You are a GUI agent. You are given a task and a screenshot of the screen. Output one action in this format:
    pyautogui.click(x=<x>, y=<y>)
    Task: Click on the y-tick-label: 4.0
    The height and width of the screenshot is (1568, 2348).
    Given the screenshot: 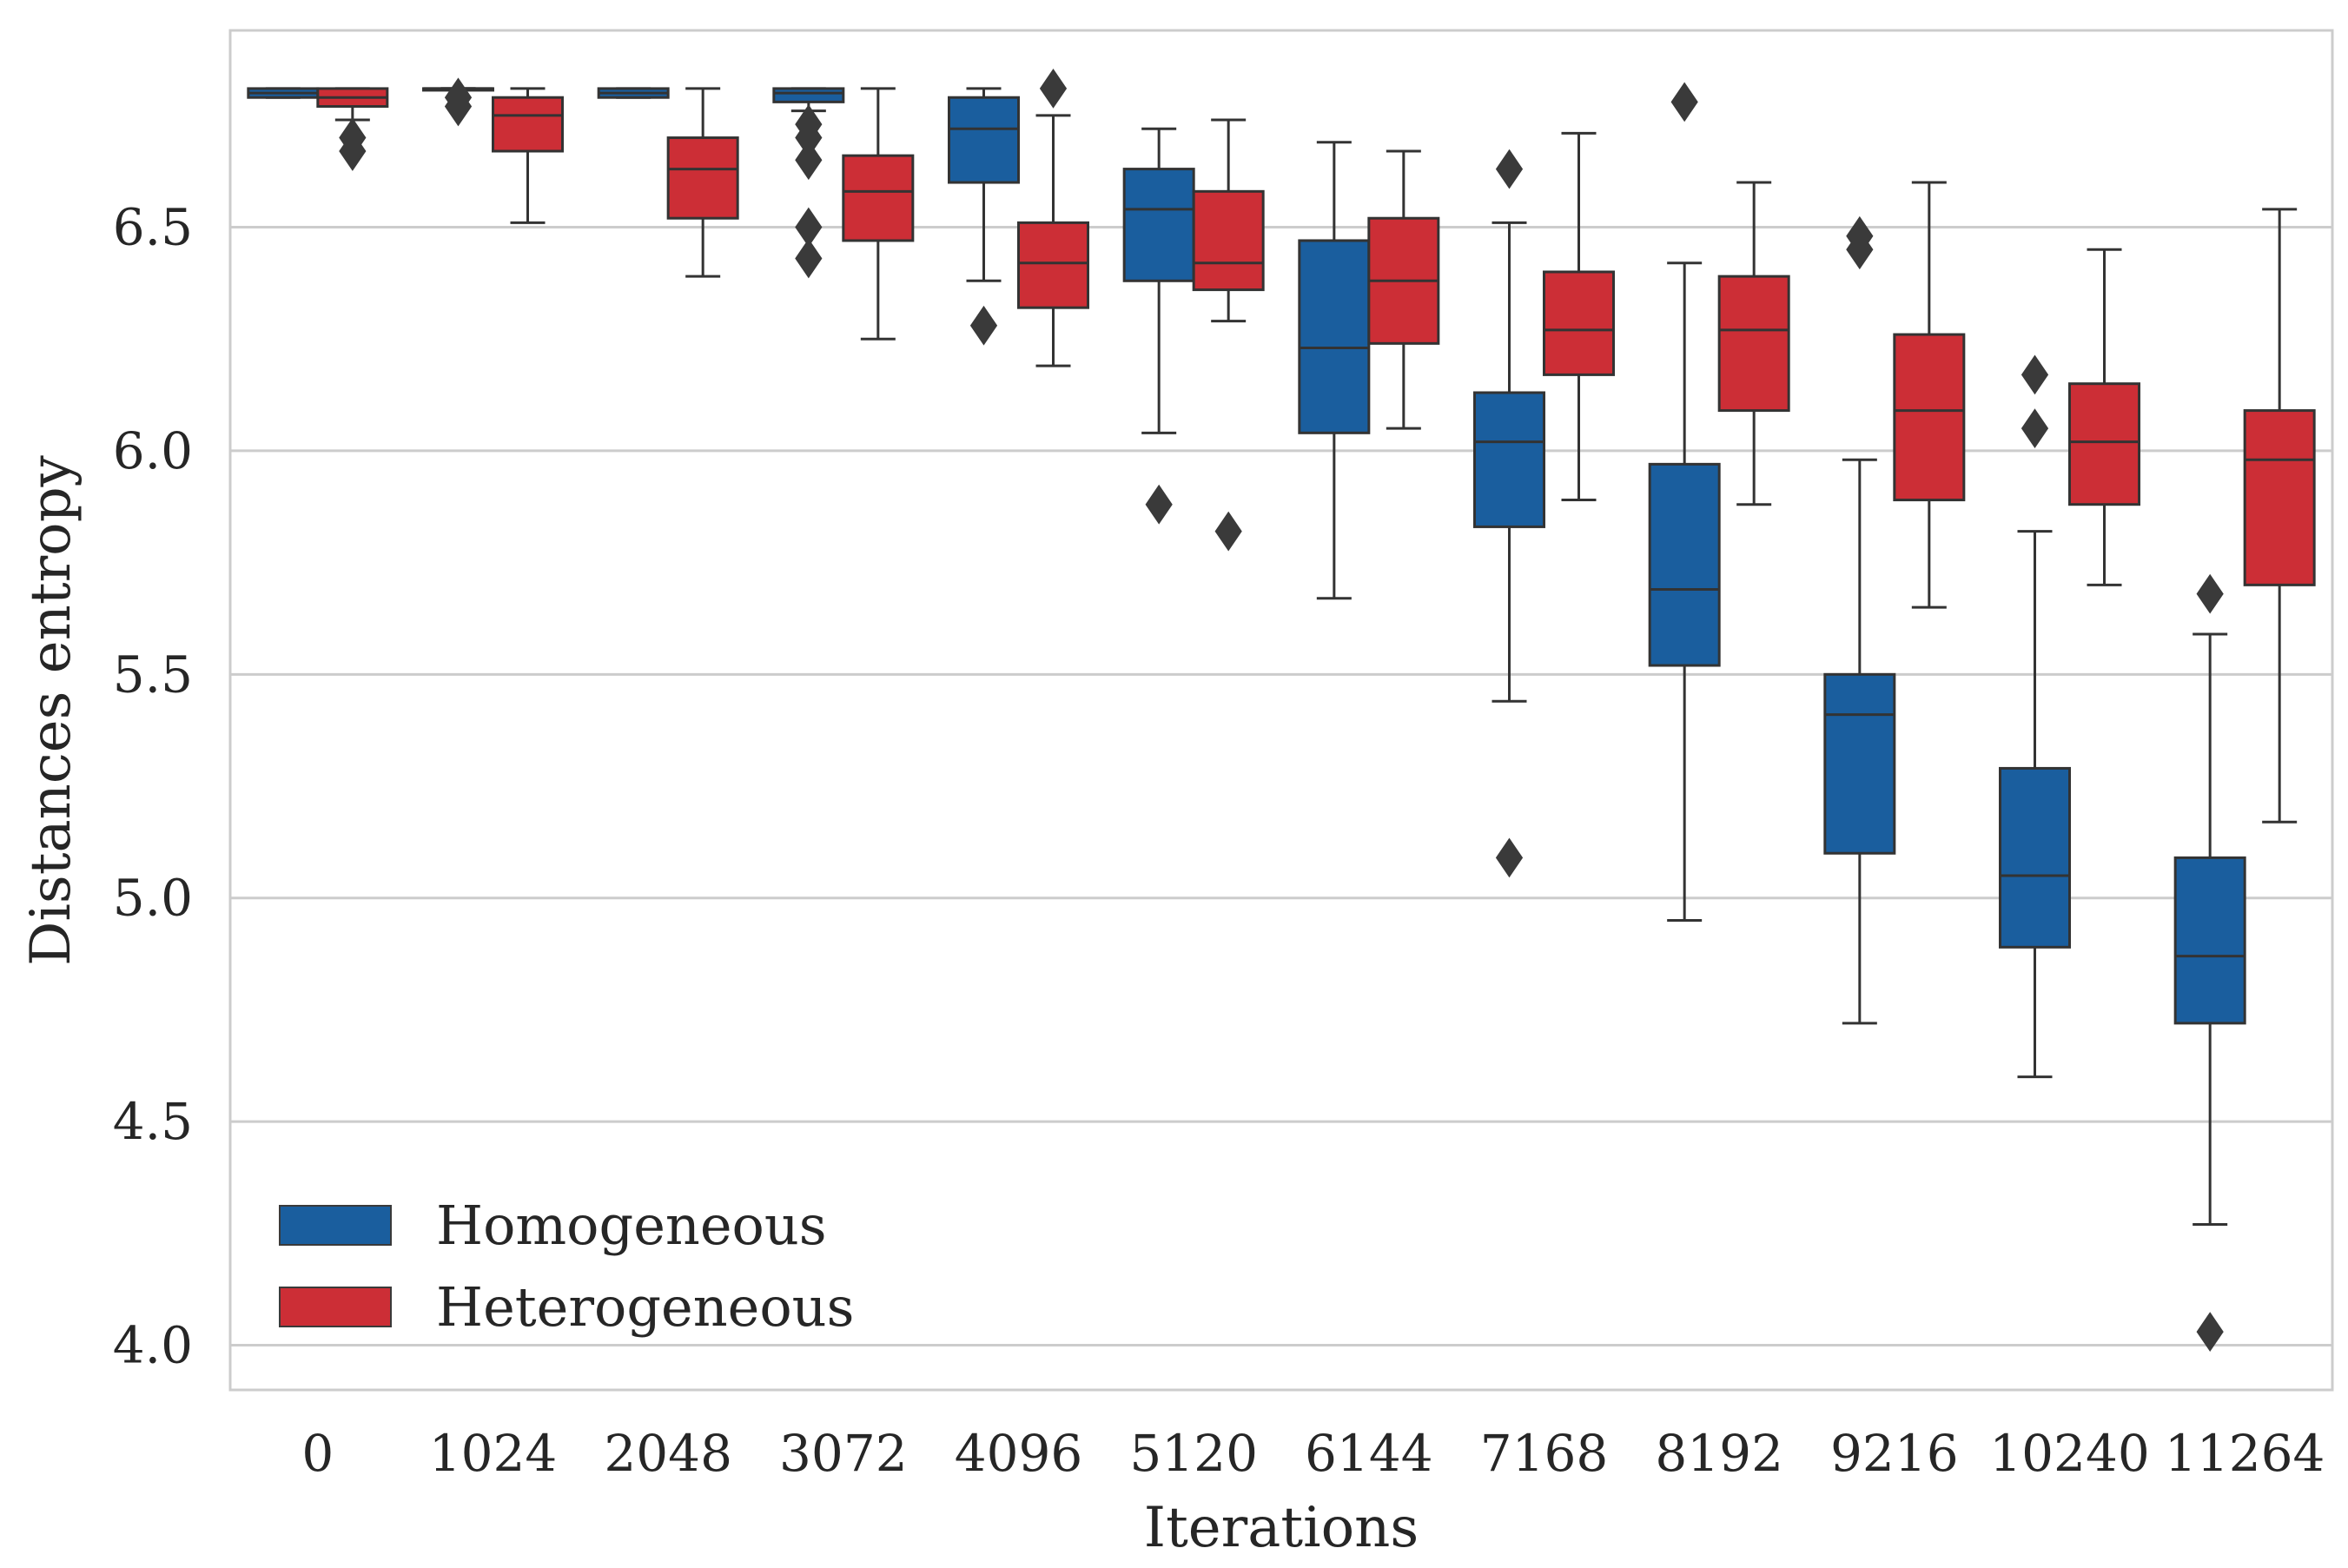 What is the action you would take?
    pyautogui.click(x=153, y=1345)
    